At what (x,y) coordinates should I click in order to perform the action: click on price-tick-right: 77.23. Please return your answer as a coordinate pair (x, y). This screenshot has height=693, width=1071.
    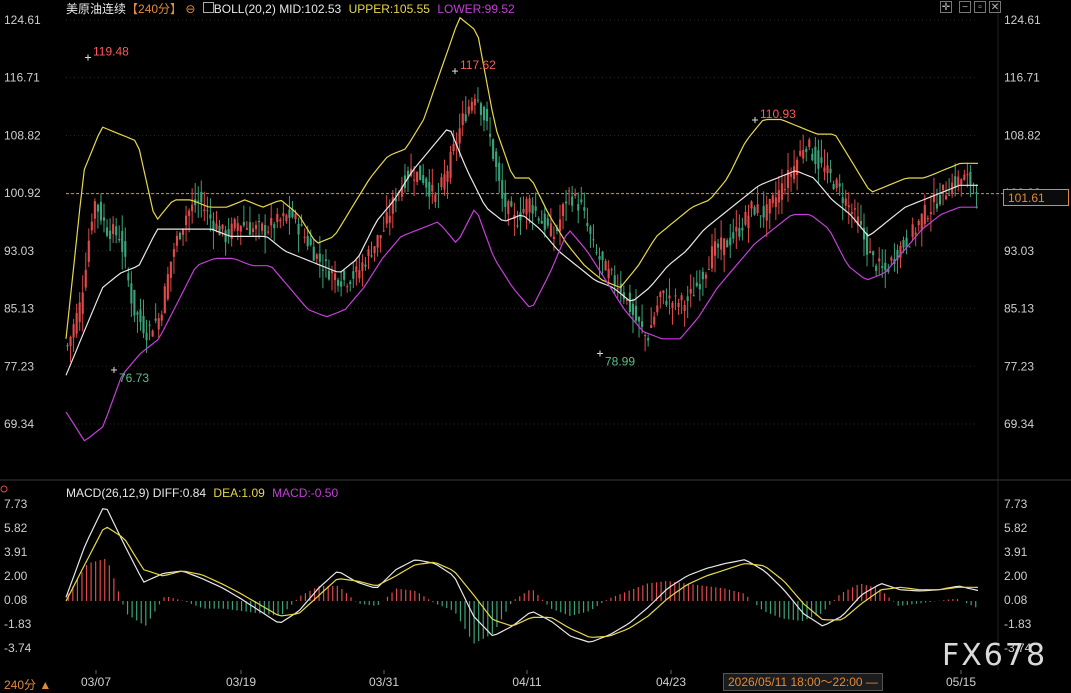
    Looking at the image, I should click on (1019, 366).